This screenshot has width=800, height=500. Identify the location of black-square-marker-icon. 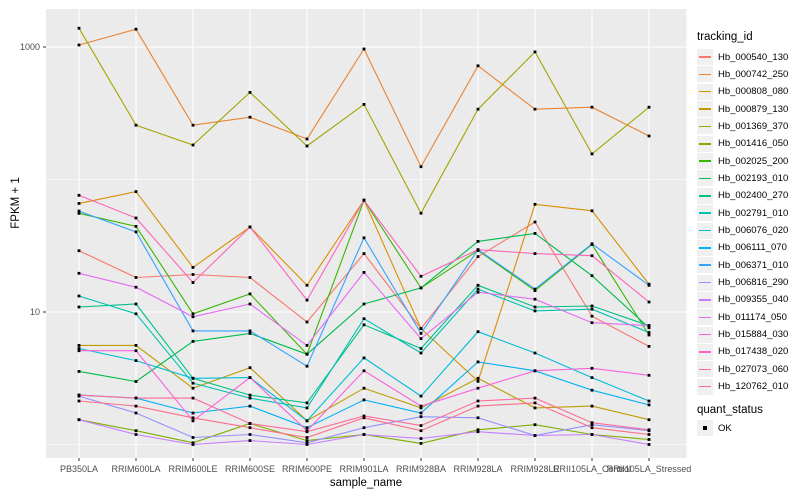
(705, 428).